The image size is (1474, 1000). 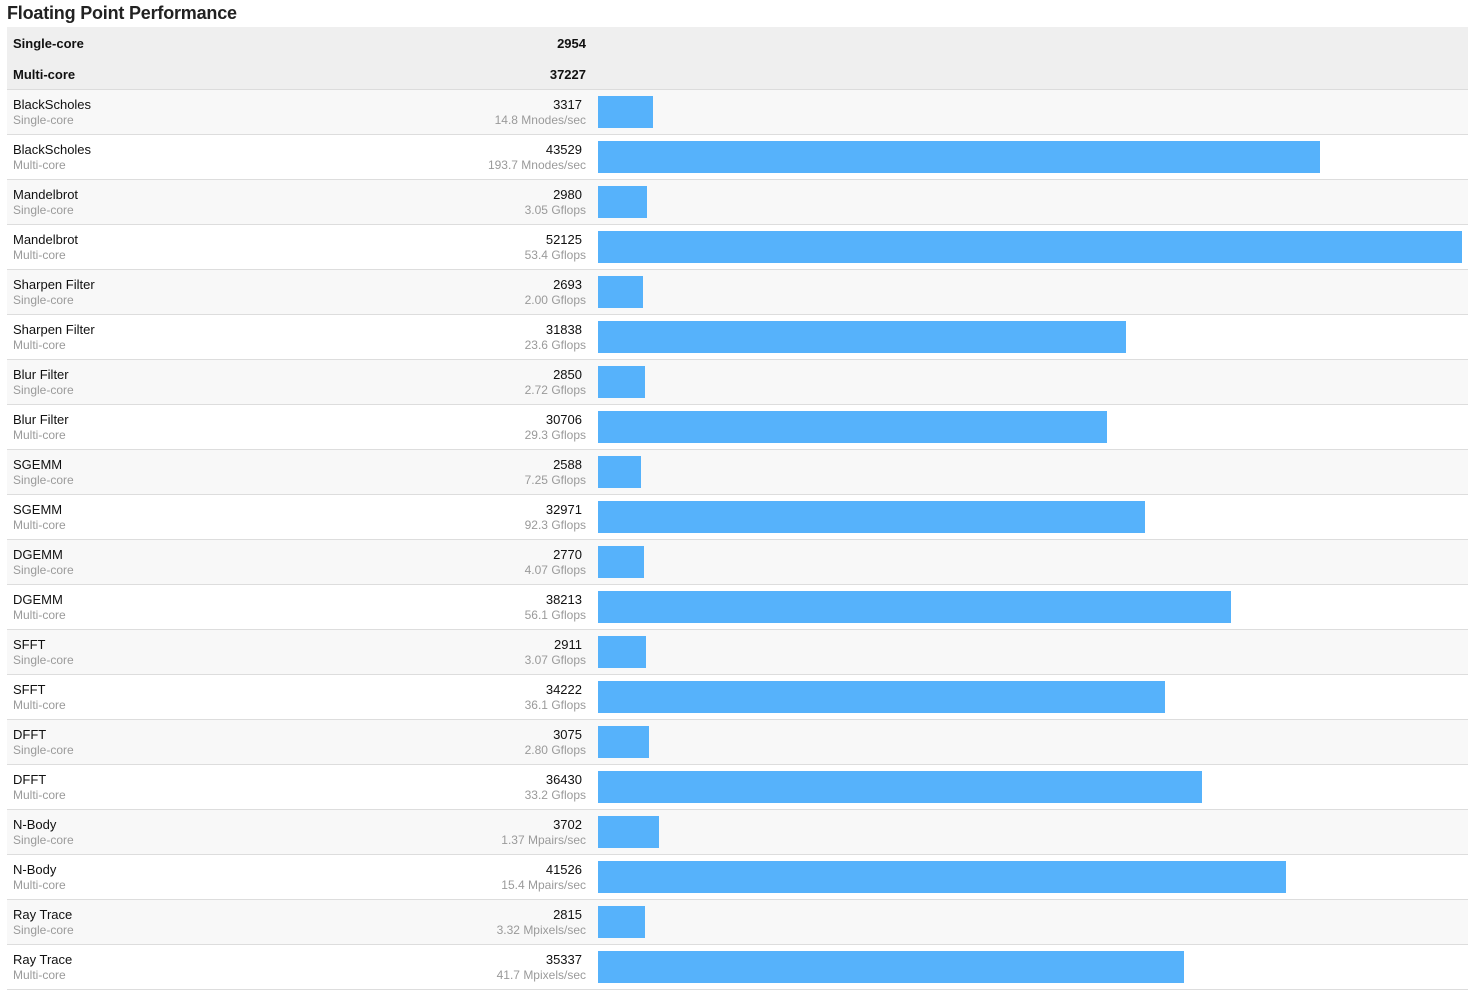 I want to click on table-row: N-Body Multi-core 41526 15.4 Mpairs/sec, so click(x=737, y=877).